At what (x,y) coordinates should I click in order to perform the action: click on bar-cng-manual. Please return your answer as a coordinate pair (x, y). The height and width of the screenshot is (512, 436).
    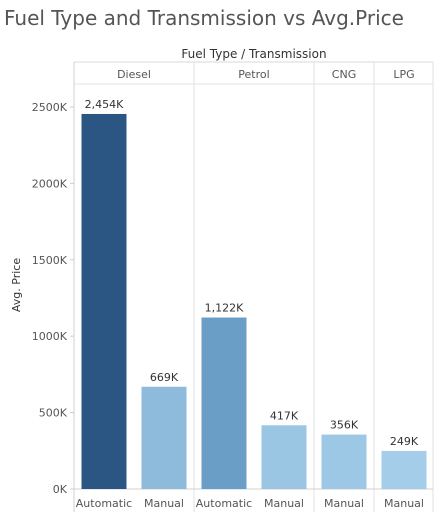
    Looking at the image, I should click on (344, 461).